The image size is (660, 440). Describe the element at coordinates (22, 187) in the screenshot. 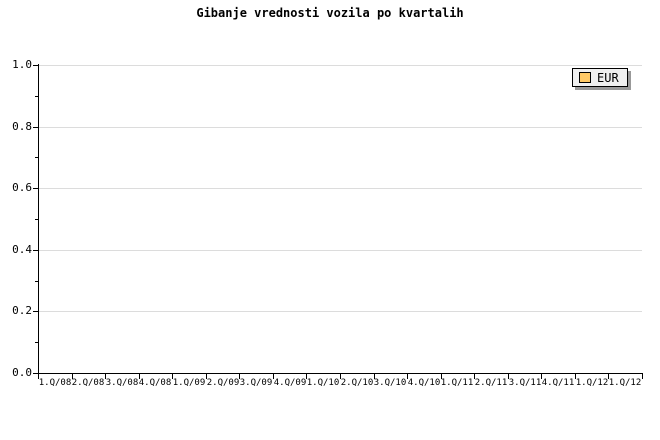

I see `y-tick-label: 0.6` at that location.